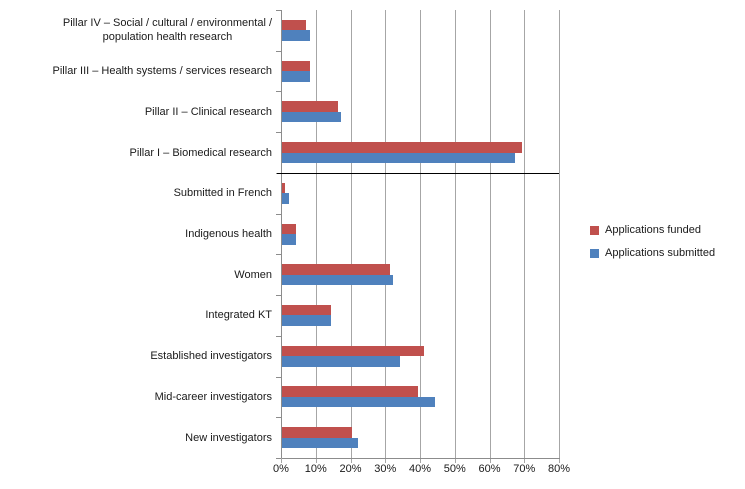 The width and height of the screenshot is (745, 489). Describe the element at coordinates (136, 112) in the screenshot. I see `category-label: Pillar II – Clinical research` at that location.